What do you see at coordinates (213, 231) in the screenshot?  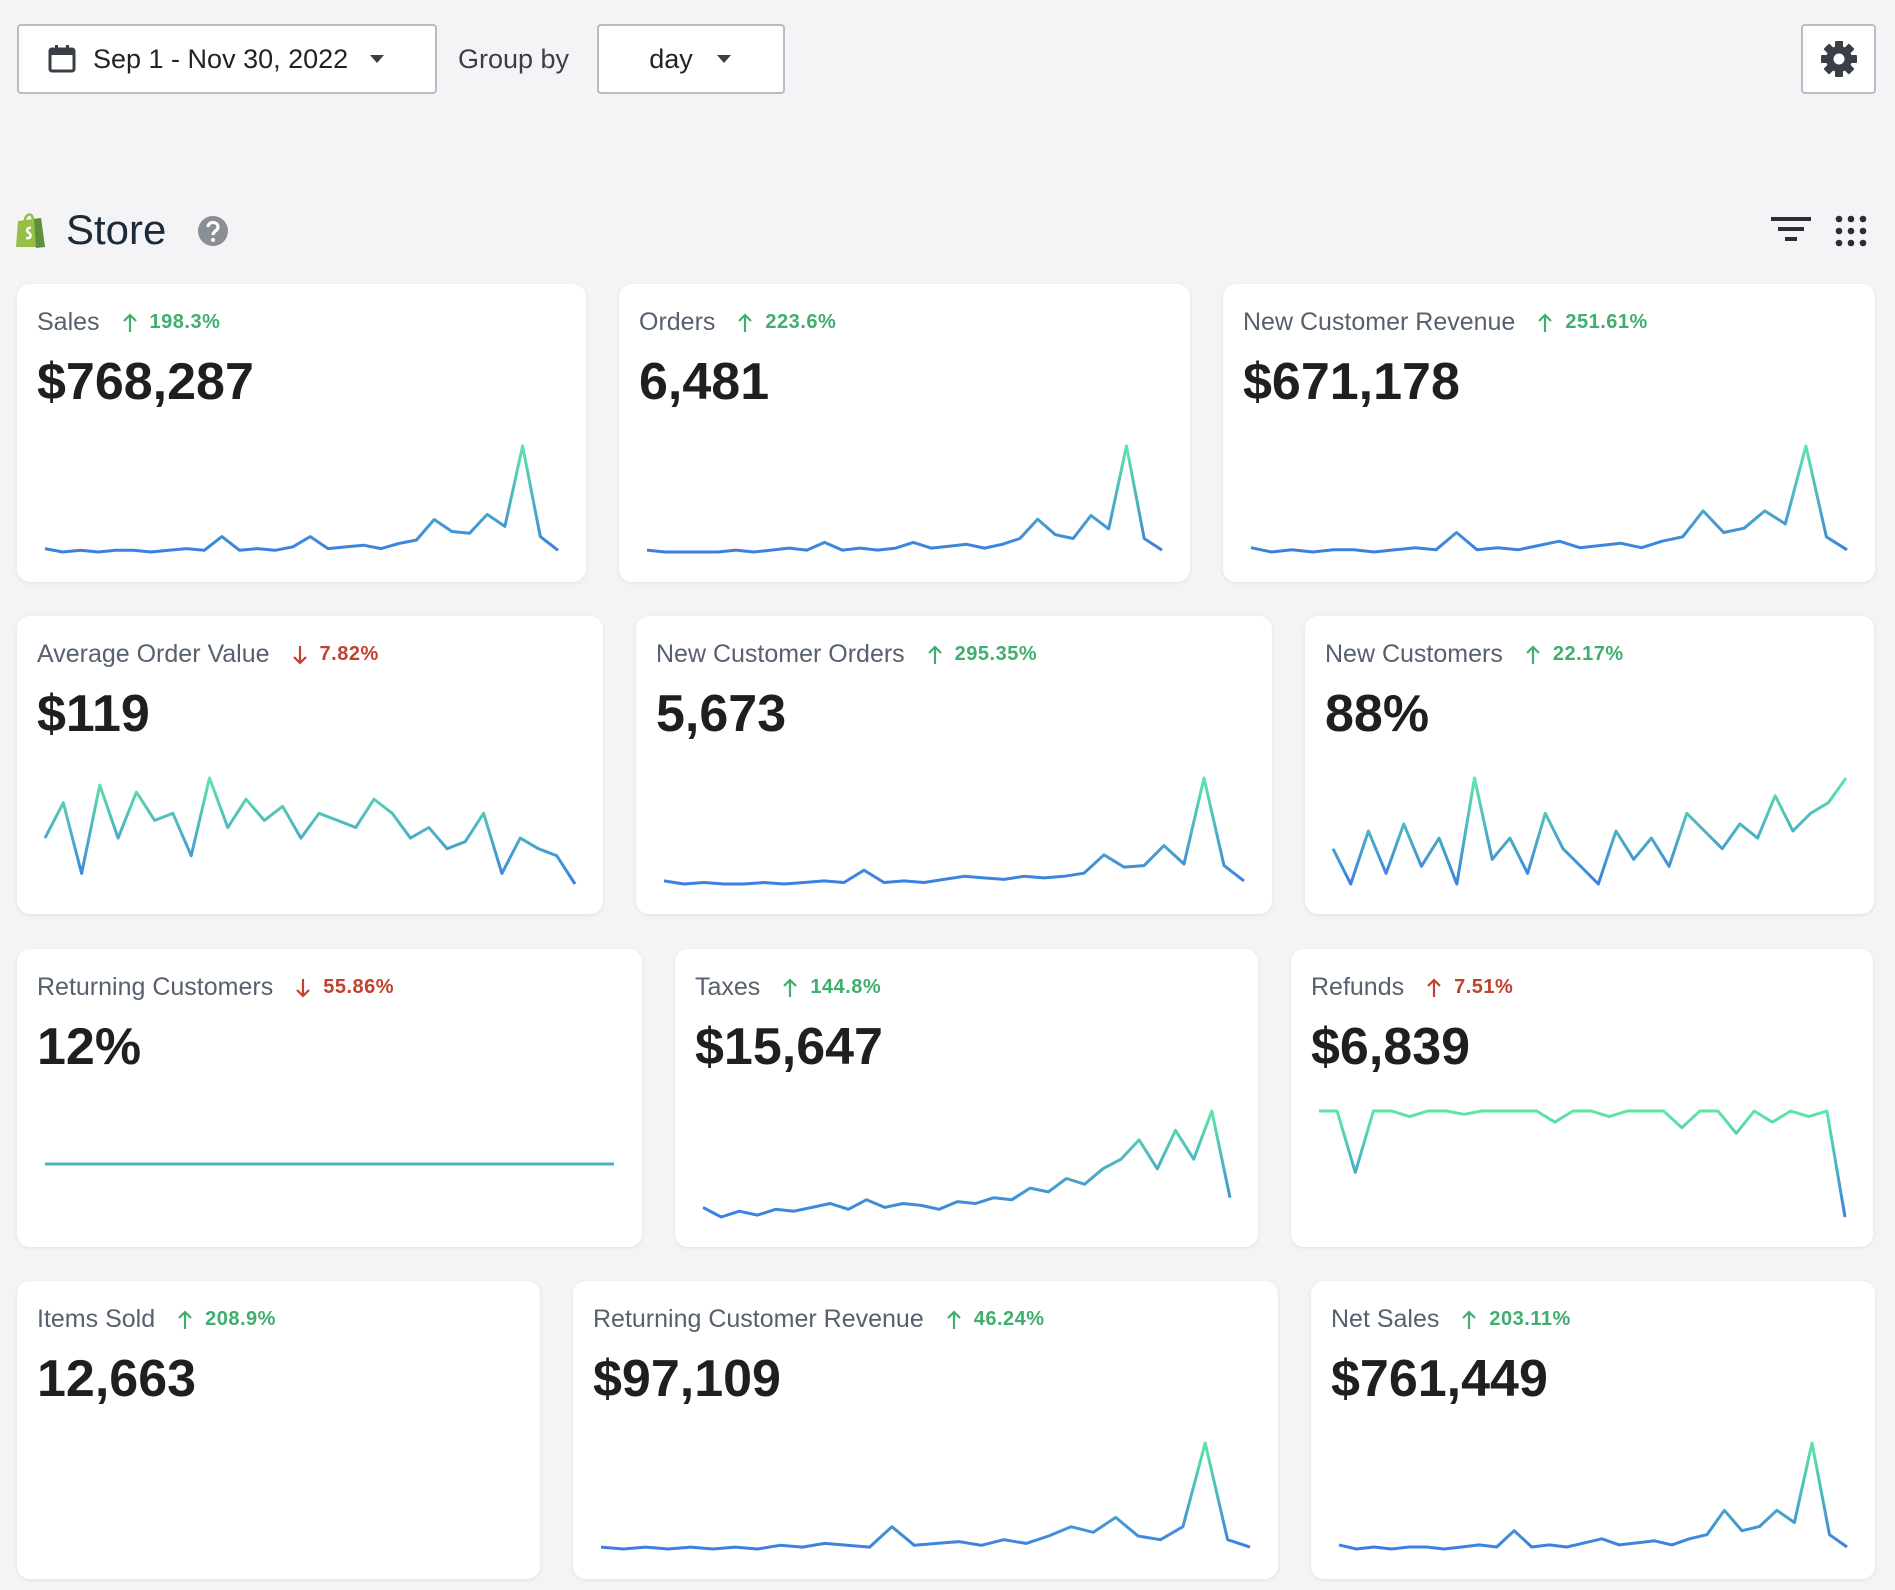 I see `help-icon` at bounding box center [213, 231].